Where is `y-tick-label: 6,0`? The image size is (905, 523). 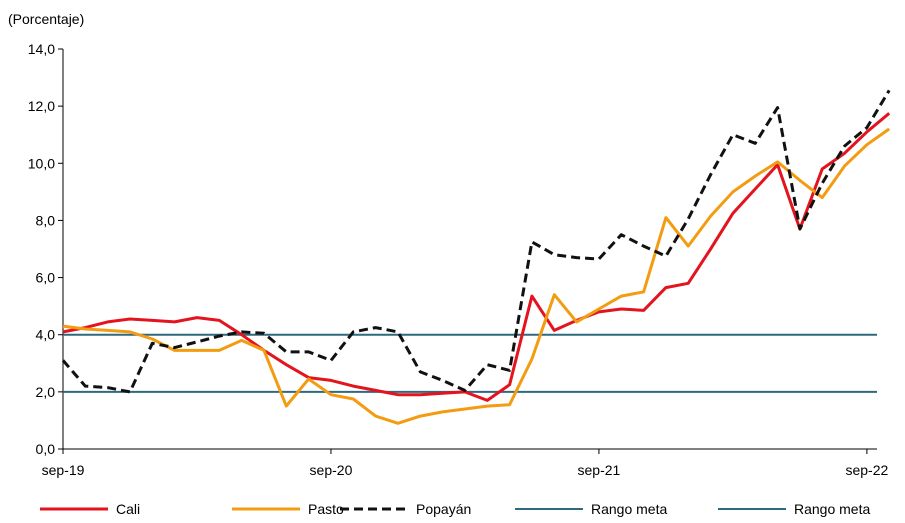 y-tick-label: 6,0 is located at coordinates (46, 278).